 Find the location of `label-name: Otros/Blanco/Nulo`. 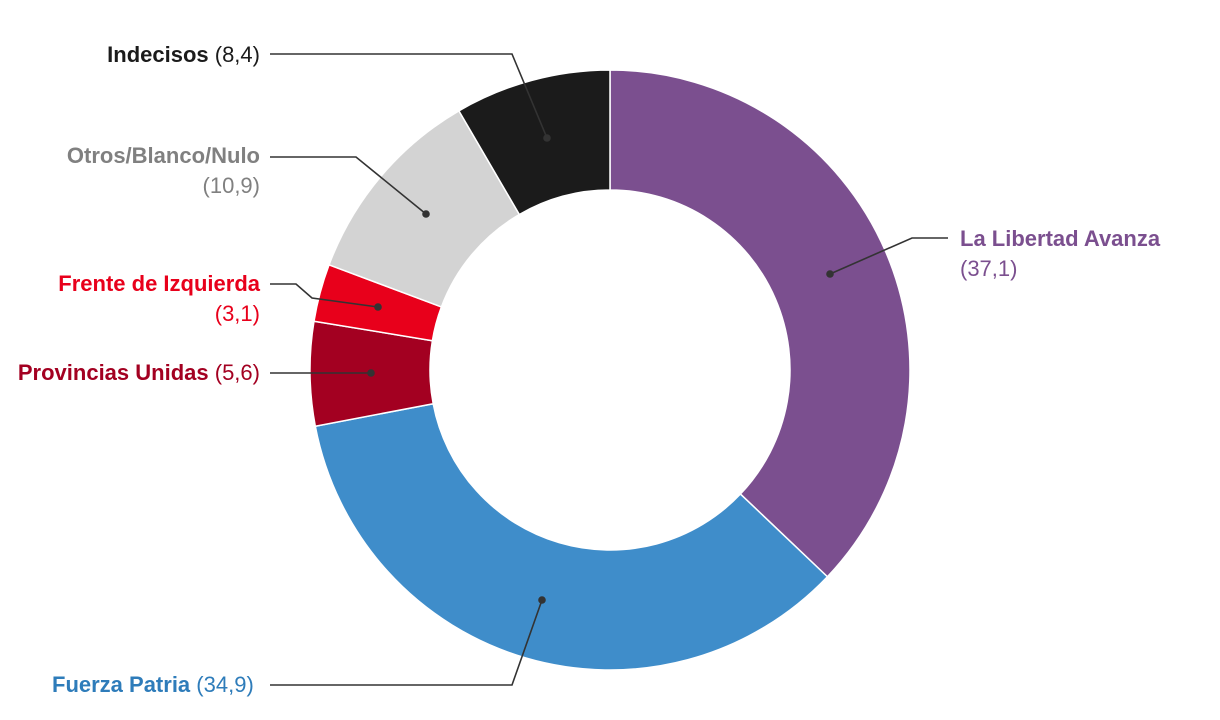

label-name: Otros/Blanco/Nulo is located at coordinates (163, 155).